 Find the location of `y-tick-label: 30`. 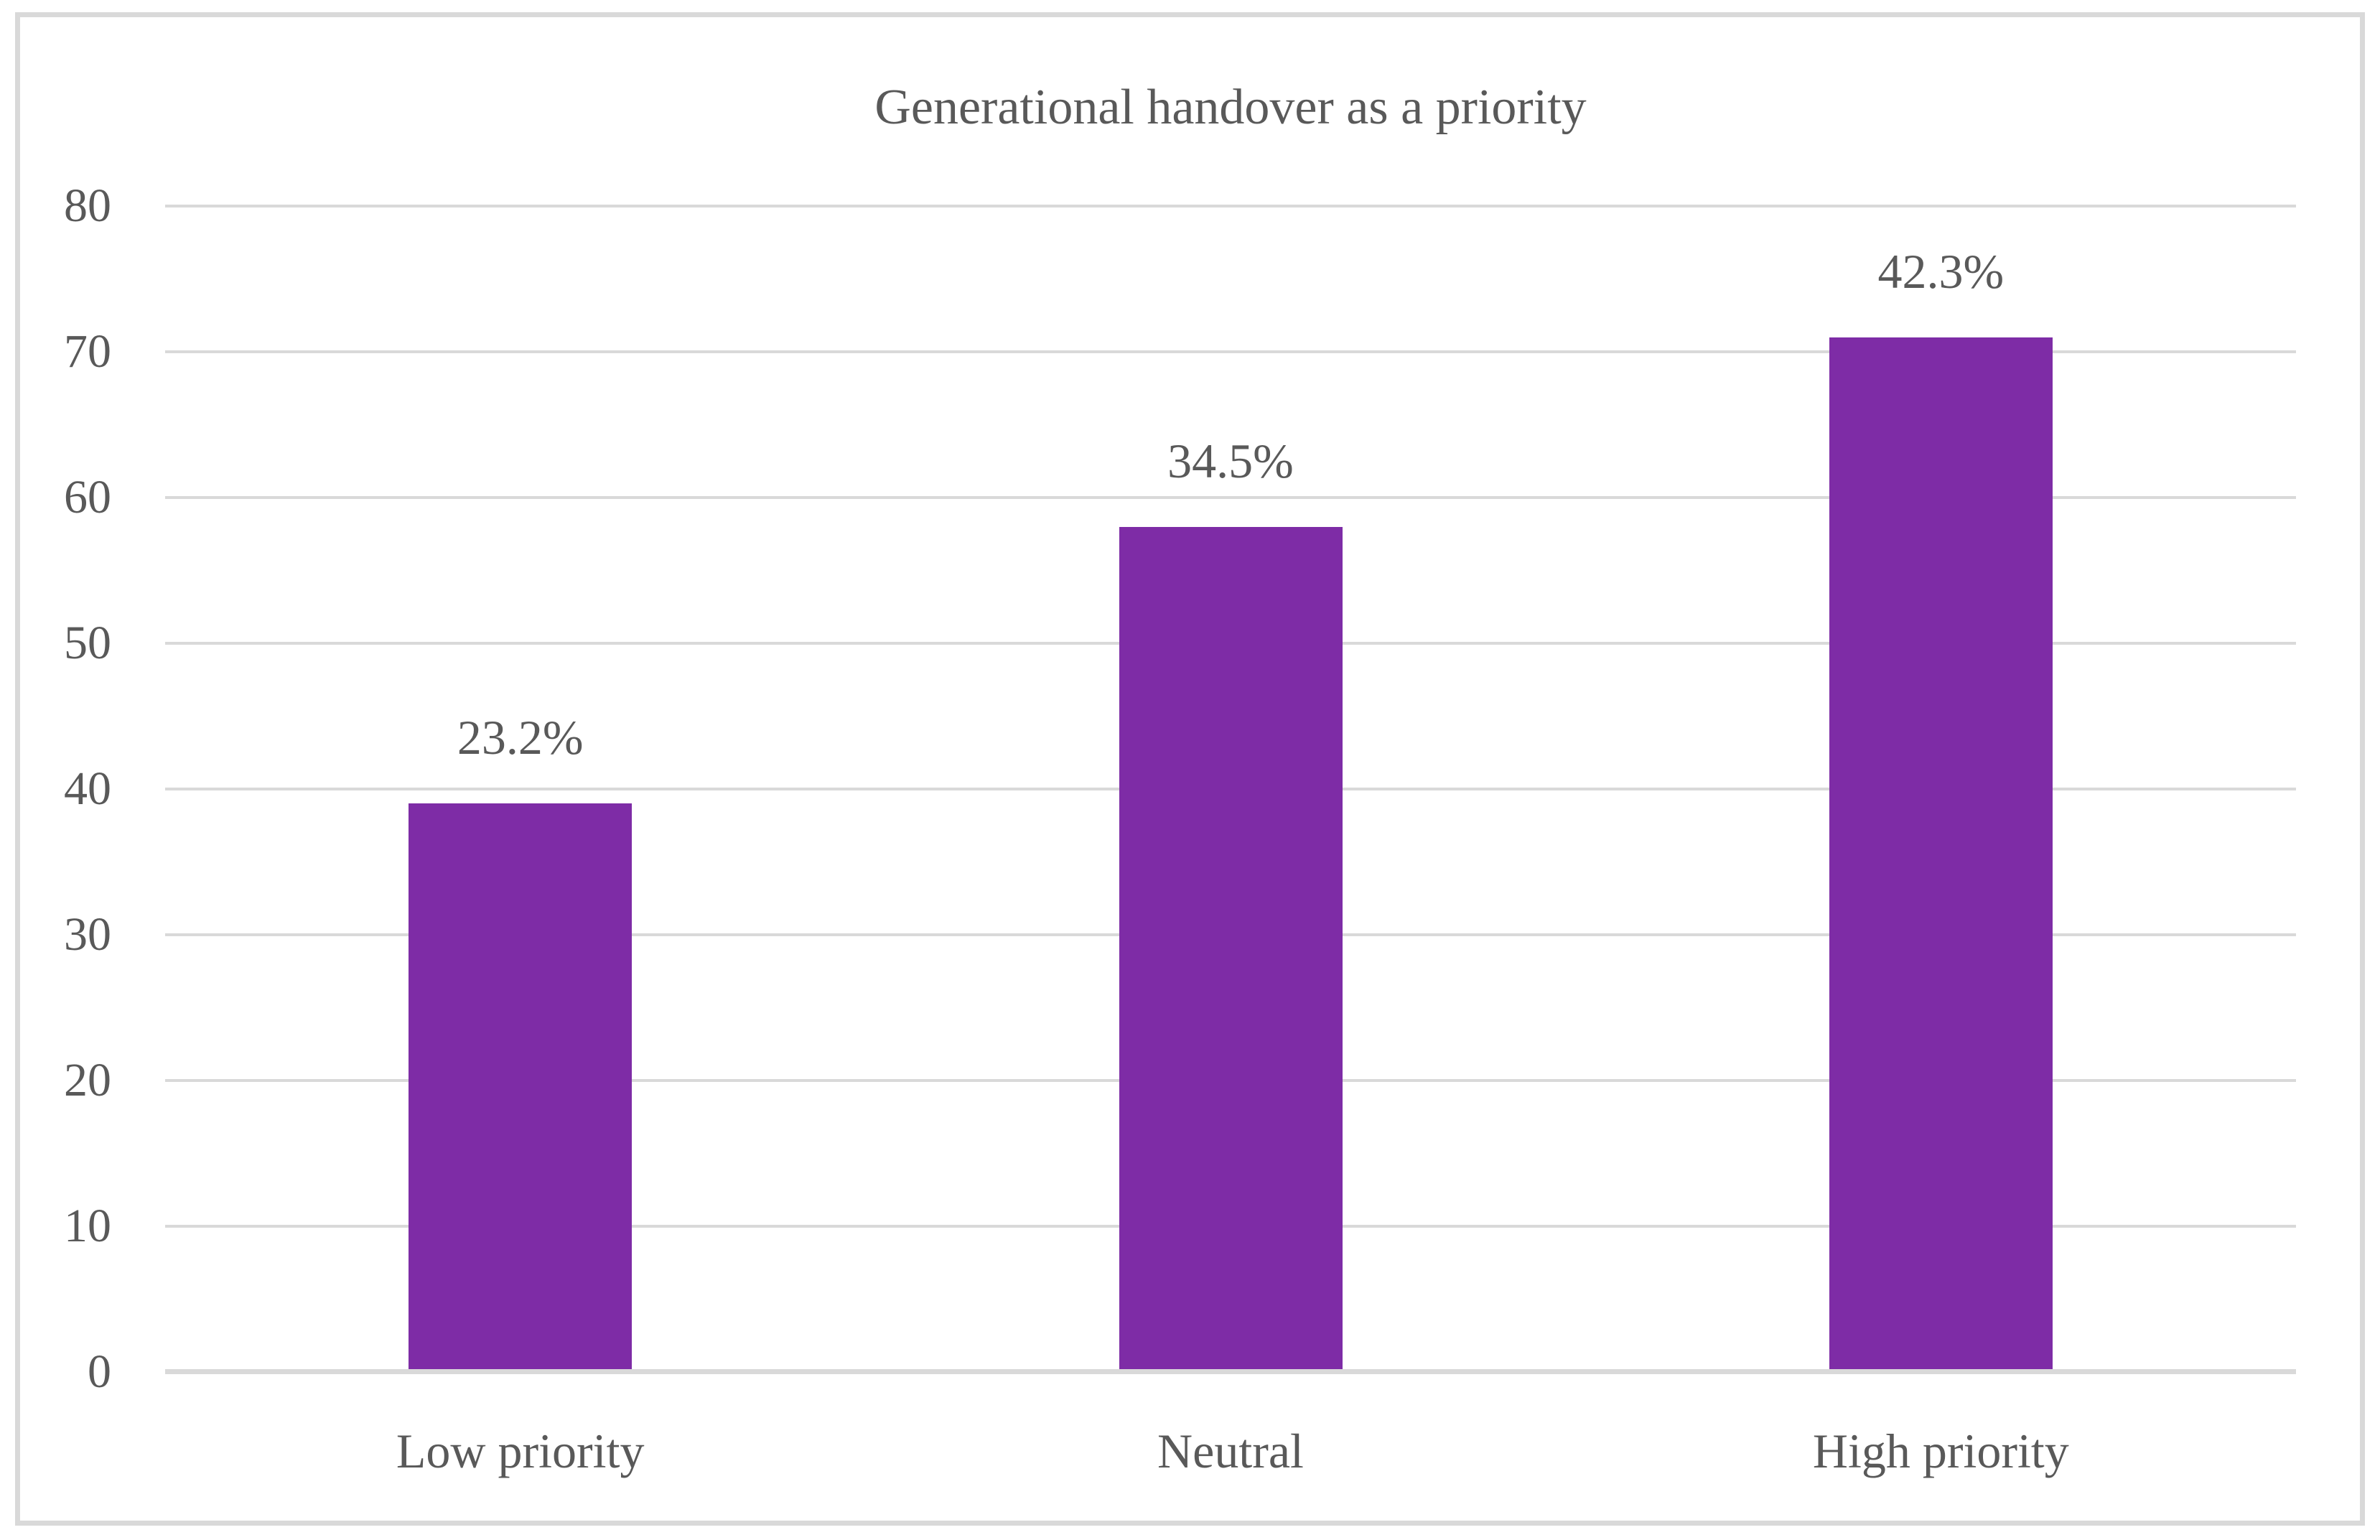

y-tick-label: 30 is located at coordinates (87, 934).